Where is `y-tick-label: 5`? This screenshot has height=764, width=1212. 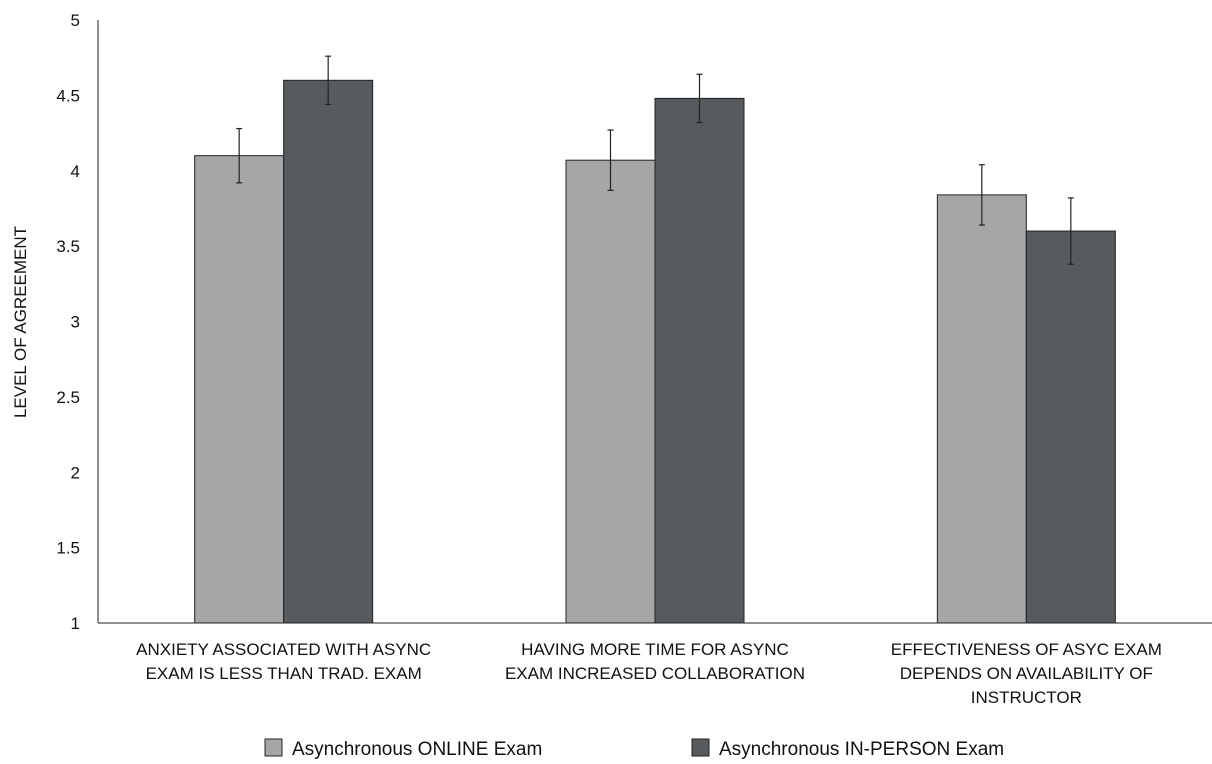
y-tick-label: 5 is located at coordinates (75, 20).